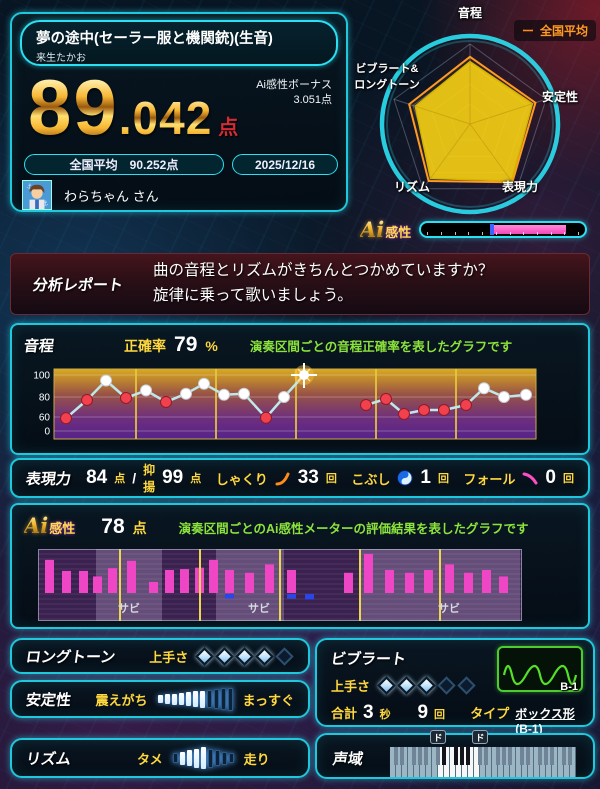  I want to click on fall-count: 0, so click(550, 477).